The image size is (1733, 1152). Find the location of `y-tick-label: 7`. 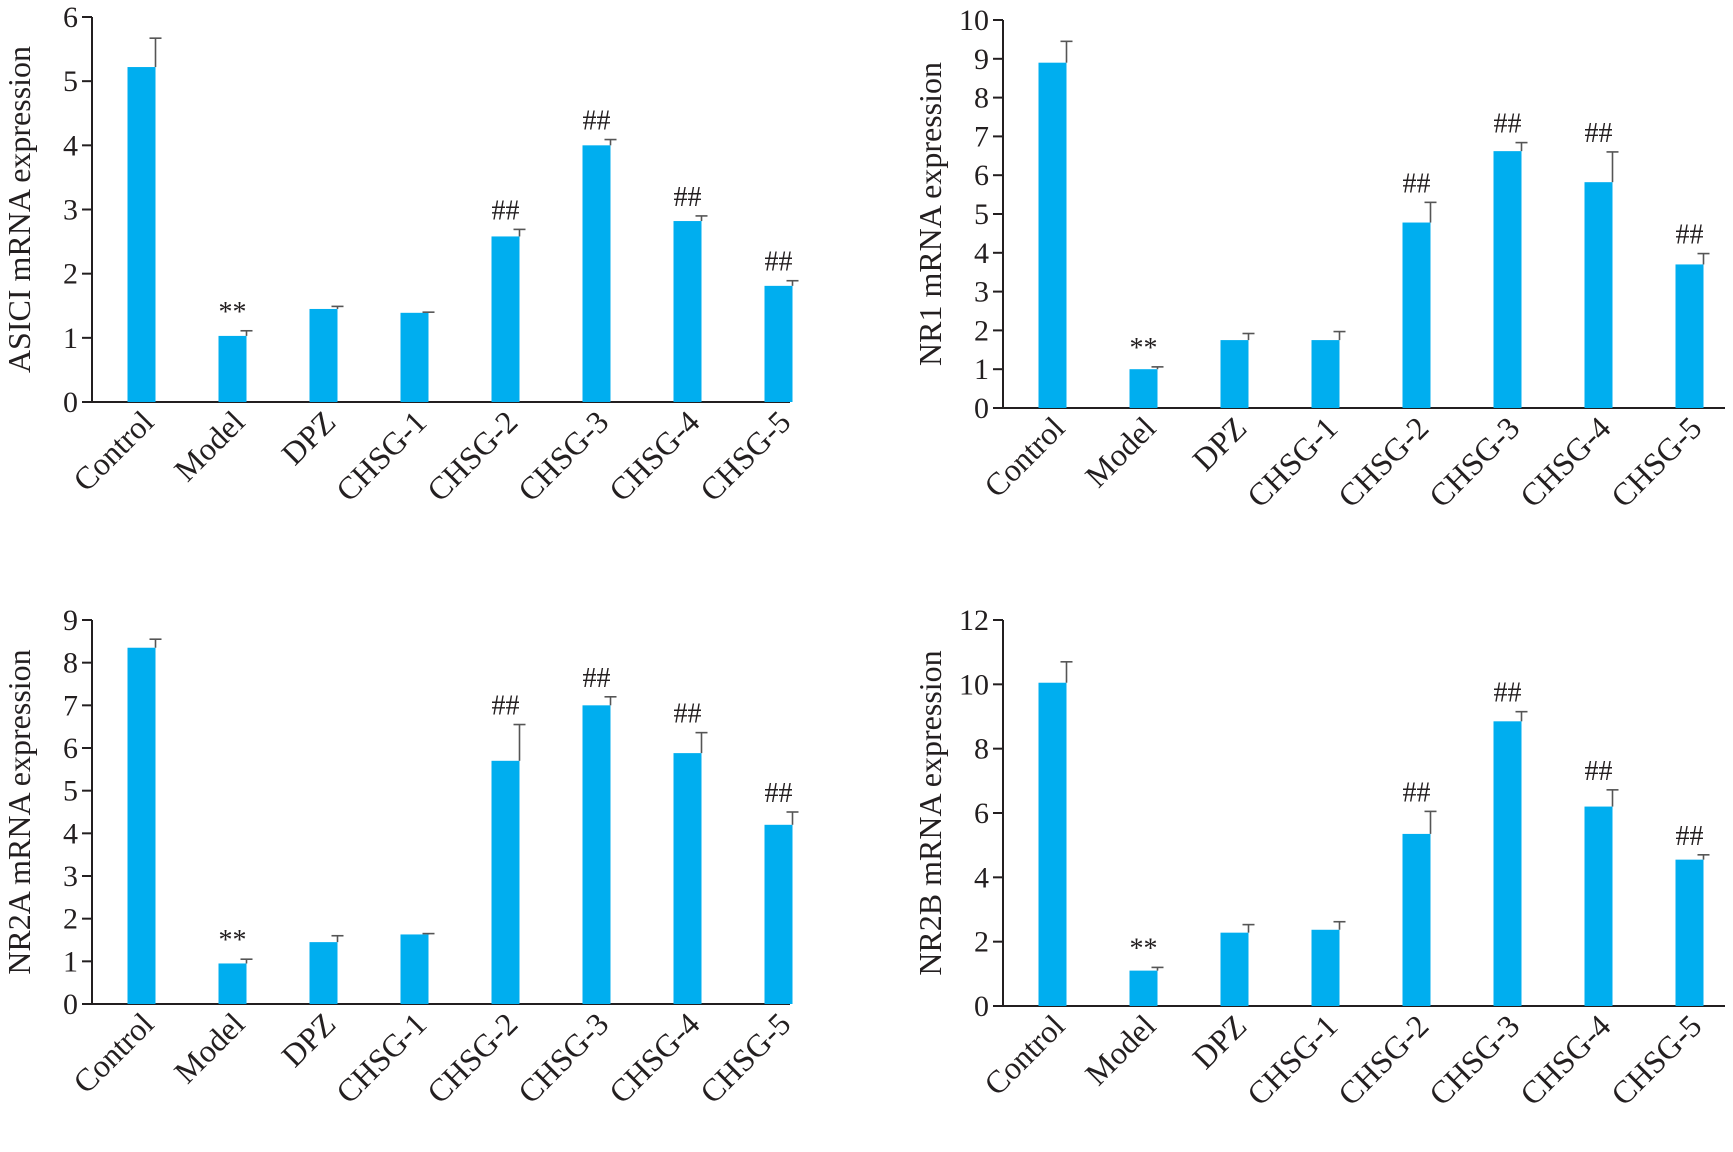

y-tick-label: 7 is located at coordinates (70, 705).